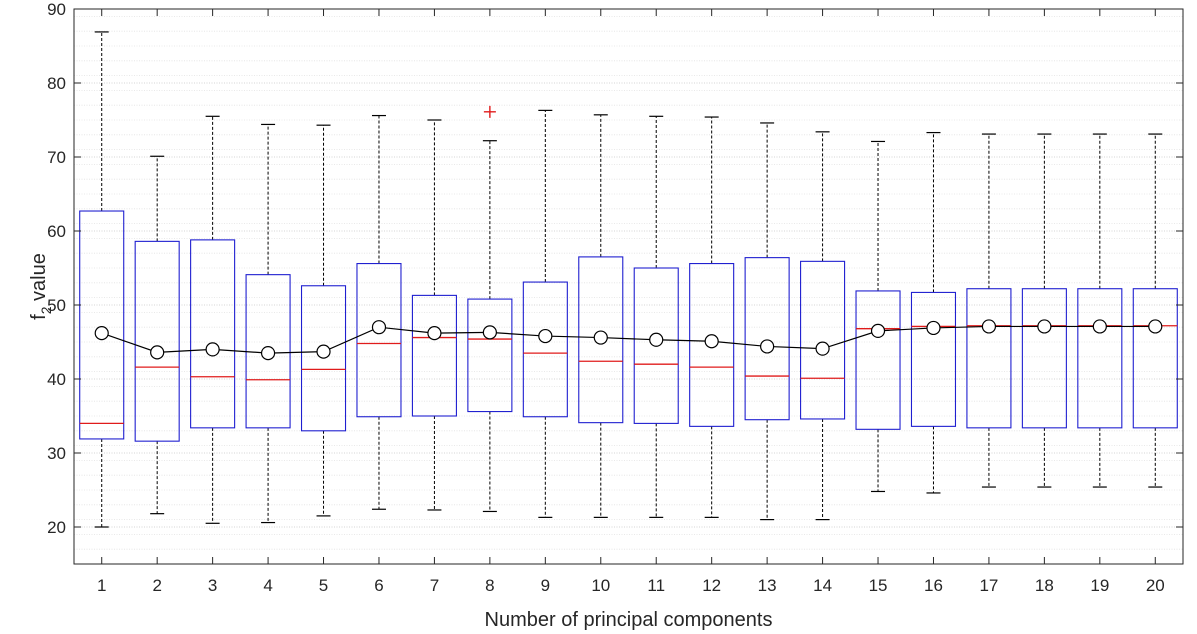 This screenshot has height=634, width=1197. I want to click on x-tick-label: 8, so click(489, 585).